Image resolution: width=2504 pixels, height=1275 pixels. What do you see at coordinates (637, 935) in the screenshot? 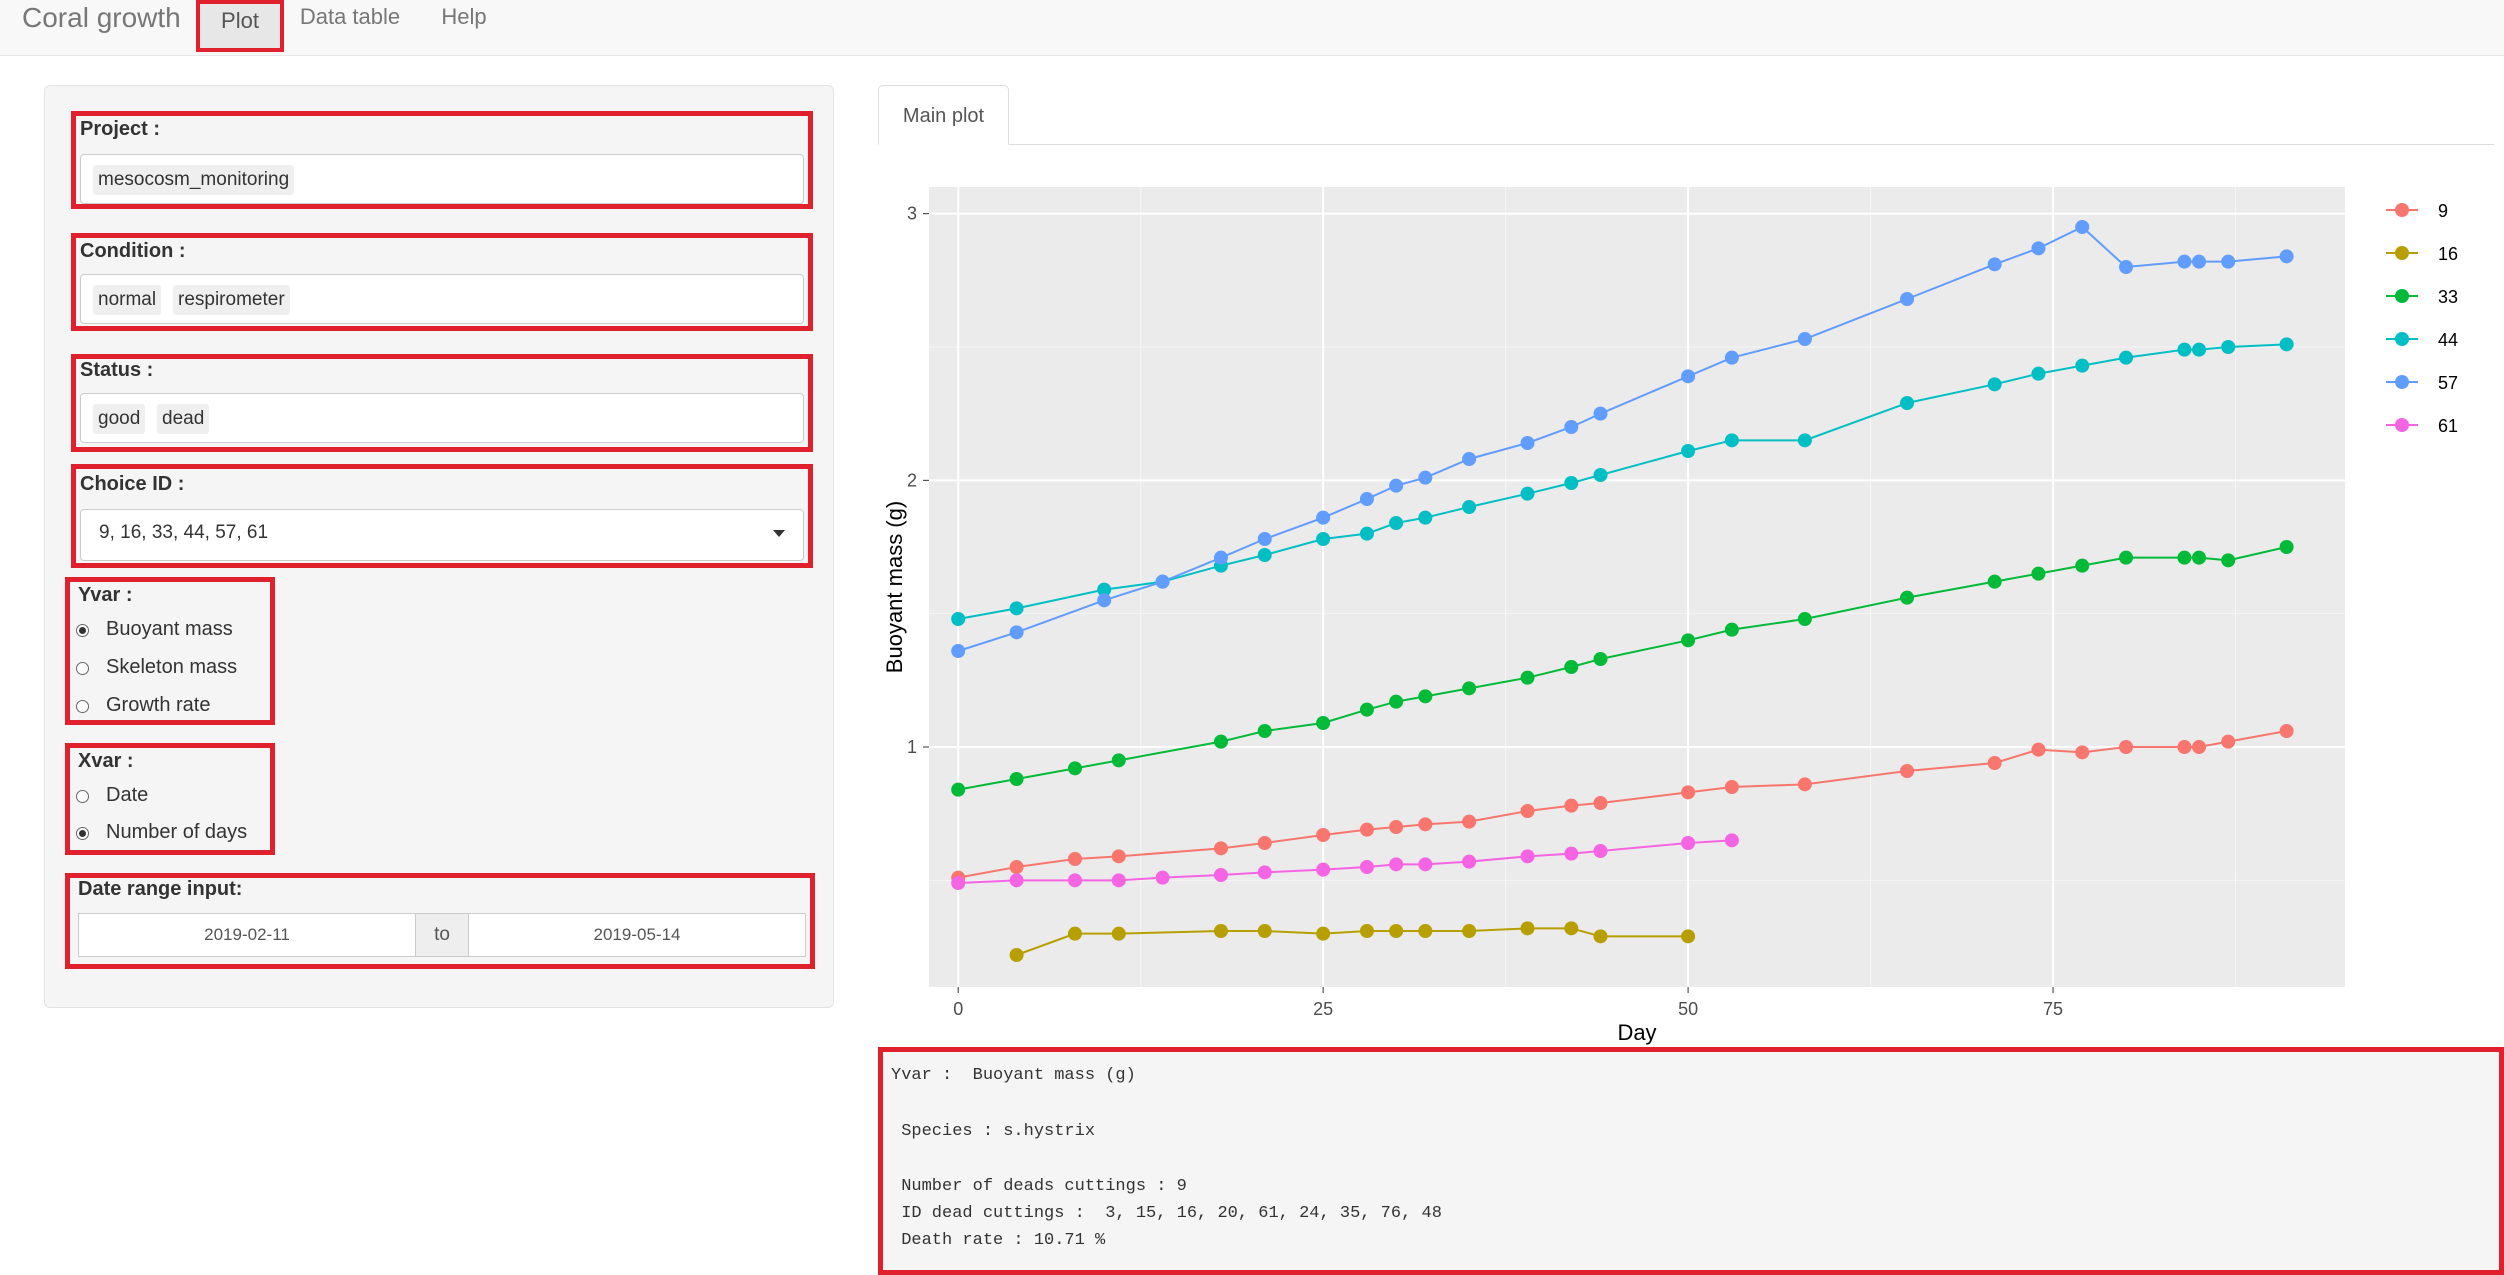
I see `date-end-input: 2019-05-14` at bounding box center [637, 935].